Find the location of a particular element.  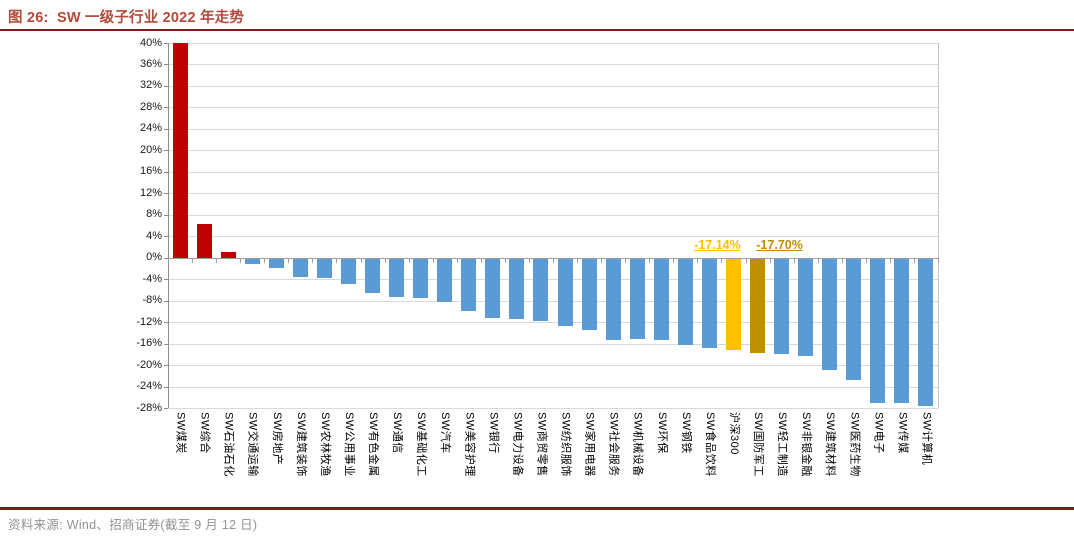

x-axis-category-label: SW房地产 is located at coordinates (276, 439).